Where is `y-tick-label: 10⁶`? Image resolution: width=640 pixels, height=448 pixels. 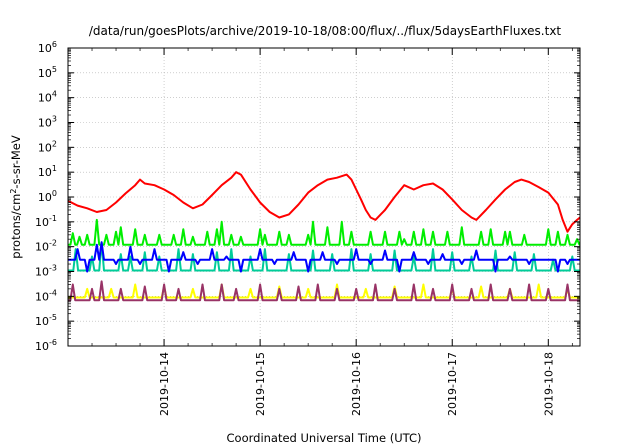
y-tick-label: 10⁶ is located at coordinates (47, 47).